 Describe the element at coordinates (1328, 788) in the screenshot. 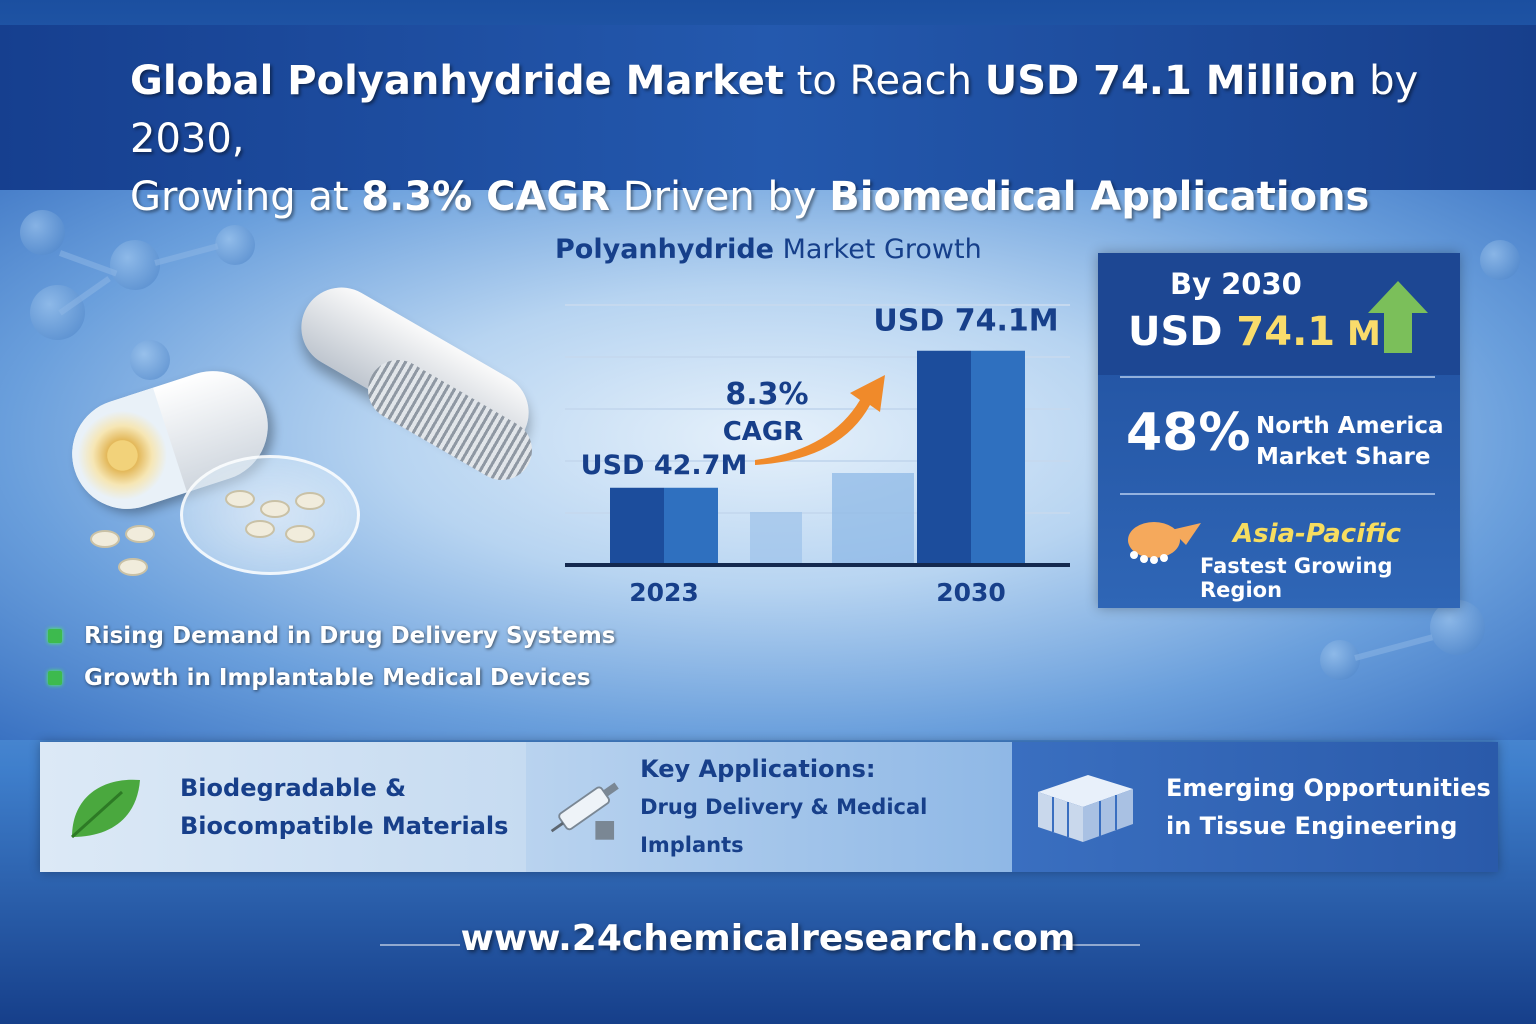

I see `card-line-1: Emerging Opportunities` at that location.